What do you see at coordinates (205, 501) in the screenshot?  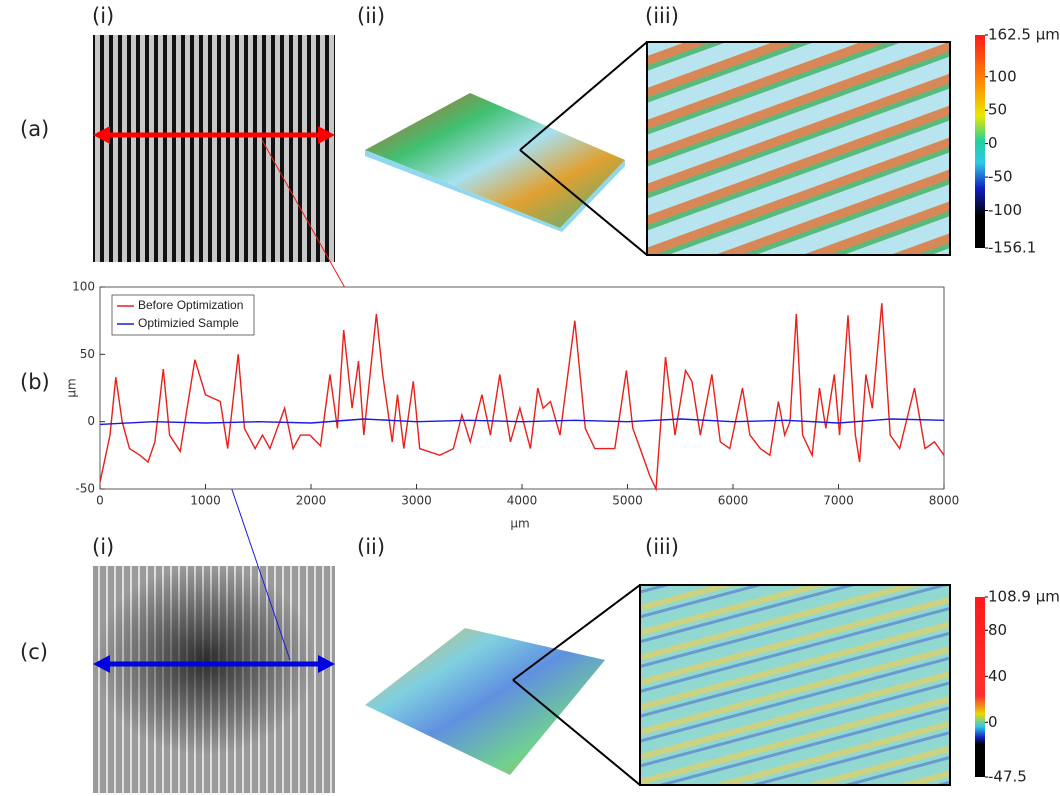 I see `x-tick-label: 1000` at bounding box center [205, 501].